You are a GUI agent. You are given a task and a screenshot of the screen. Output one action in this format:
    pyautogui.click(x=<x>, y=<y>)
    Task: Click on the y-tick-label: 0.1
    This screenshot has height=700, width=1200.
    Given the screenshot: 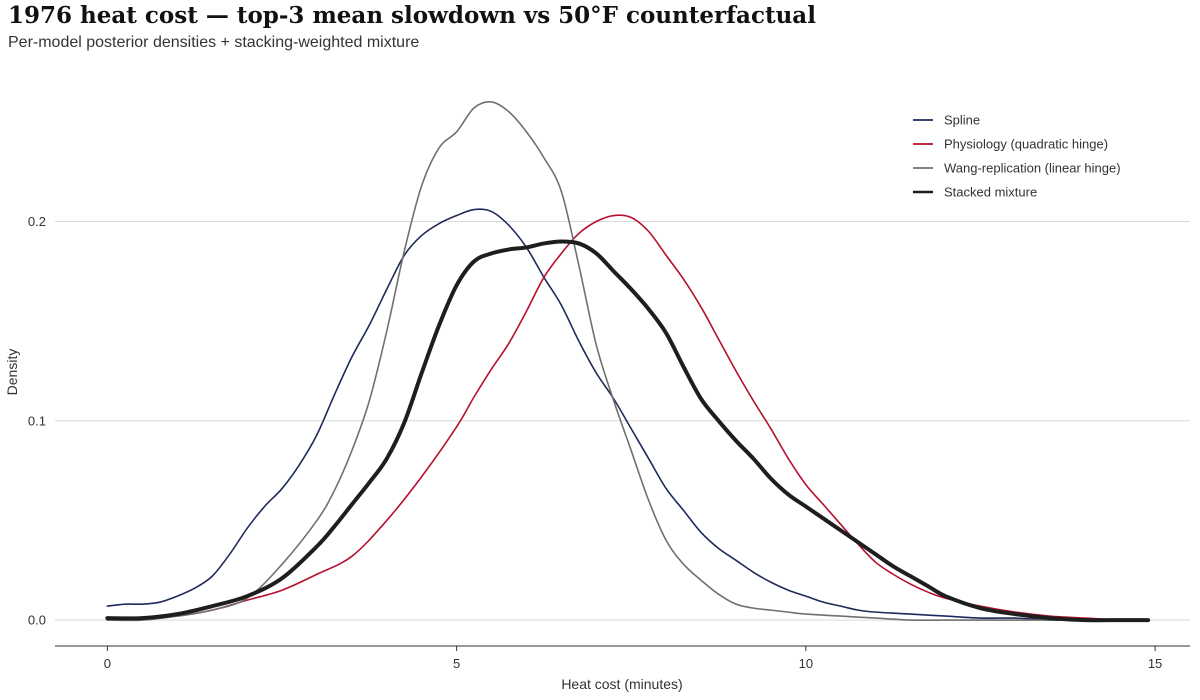 What is the action you would take?
    pyautogui.click(x=37, y=420)
    